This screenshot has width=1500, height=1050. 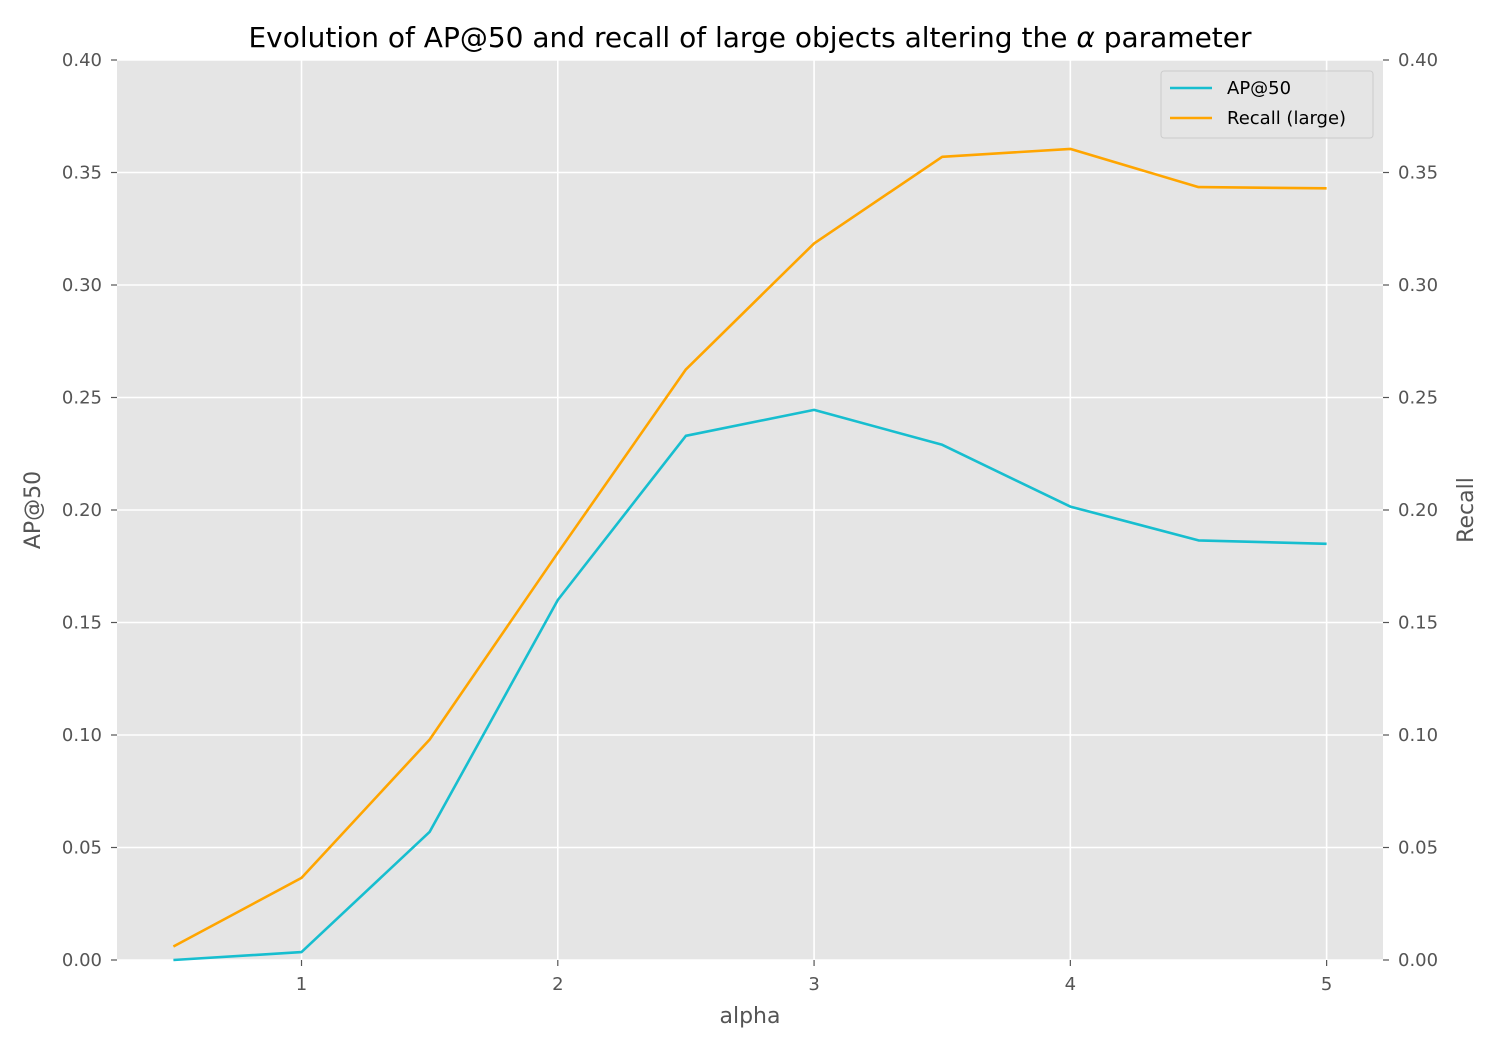 I want to click on legend-frame, so click(x=1267, y=104).